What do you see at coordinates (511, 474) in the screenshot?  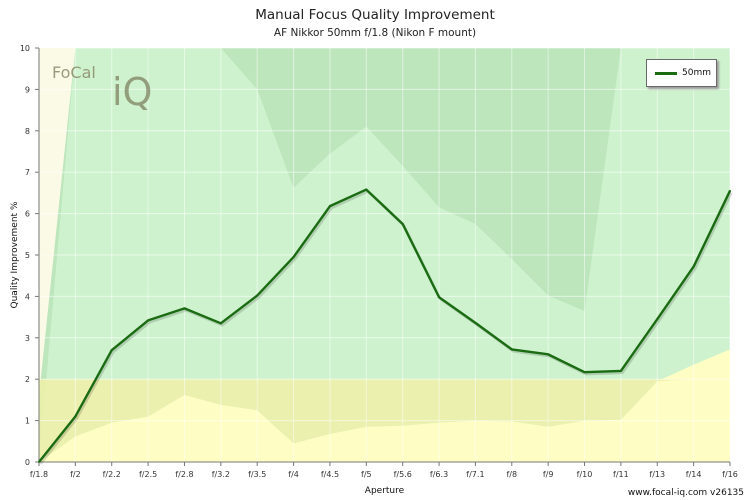 I see `x-tick-label: f/8` at bounding box center [511, 474].